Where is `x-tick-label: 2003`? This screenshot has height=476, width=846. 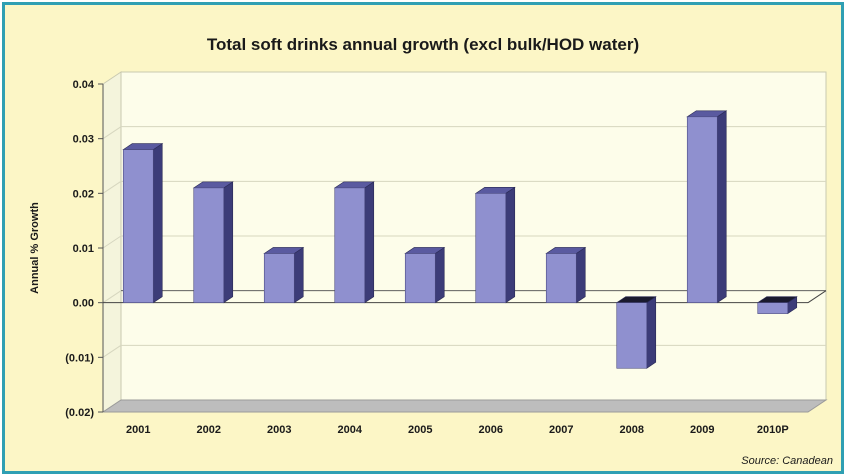 x-tick-label: 2003 is located at coordinates (279, 430).